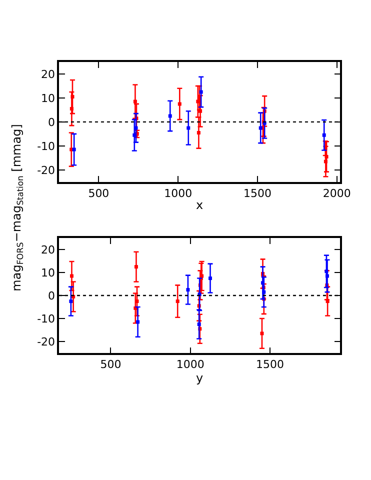 Image resolution: width=371 pixels, height=480 pixels. I want to click on x-tick-label: 2000, so click(336, 193).